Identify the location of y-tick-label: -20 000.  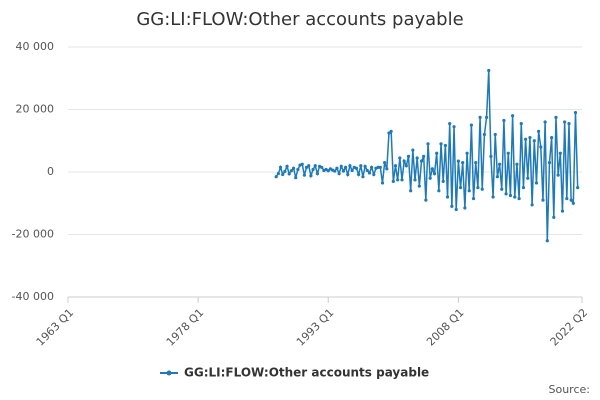
(33, 234).